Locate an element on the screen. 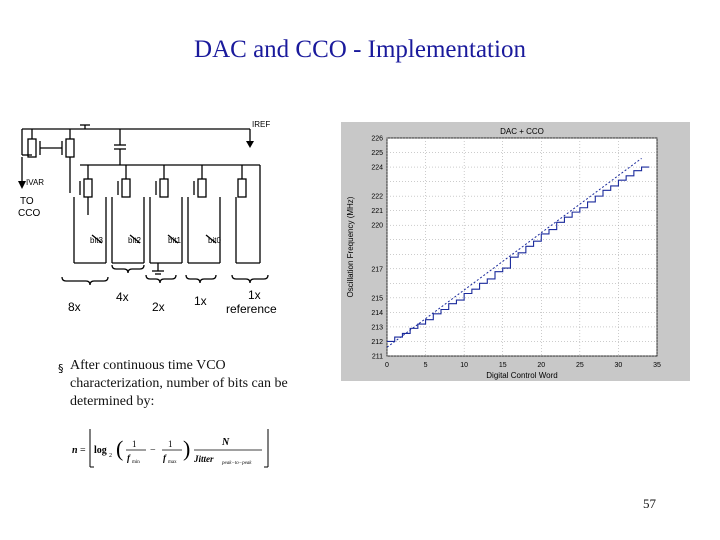 The image size is (720, 540). y-tick-label-6: 217 is located at coordinates (377, 269).